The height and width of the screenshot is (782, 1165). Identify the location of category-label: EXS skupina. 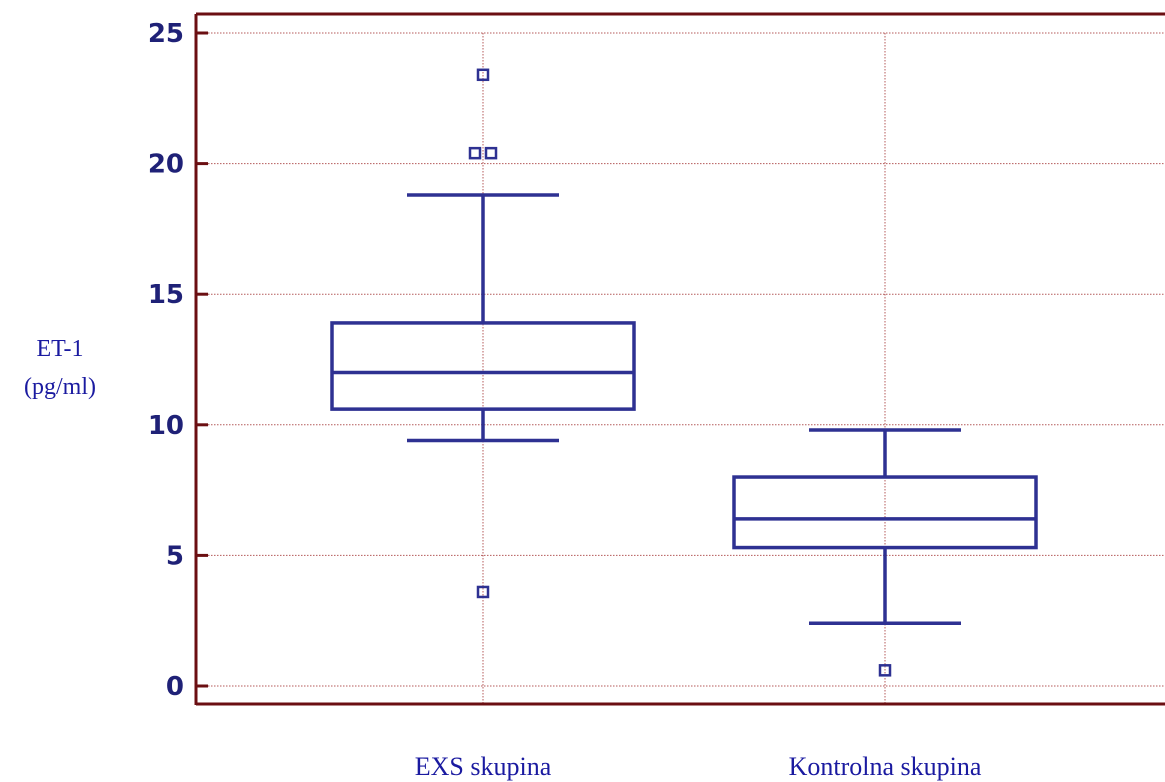
(483, 766).